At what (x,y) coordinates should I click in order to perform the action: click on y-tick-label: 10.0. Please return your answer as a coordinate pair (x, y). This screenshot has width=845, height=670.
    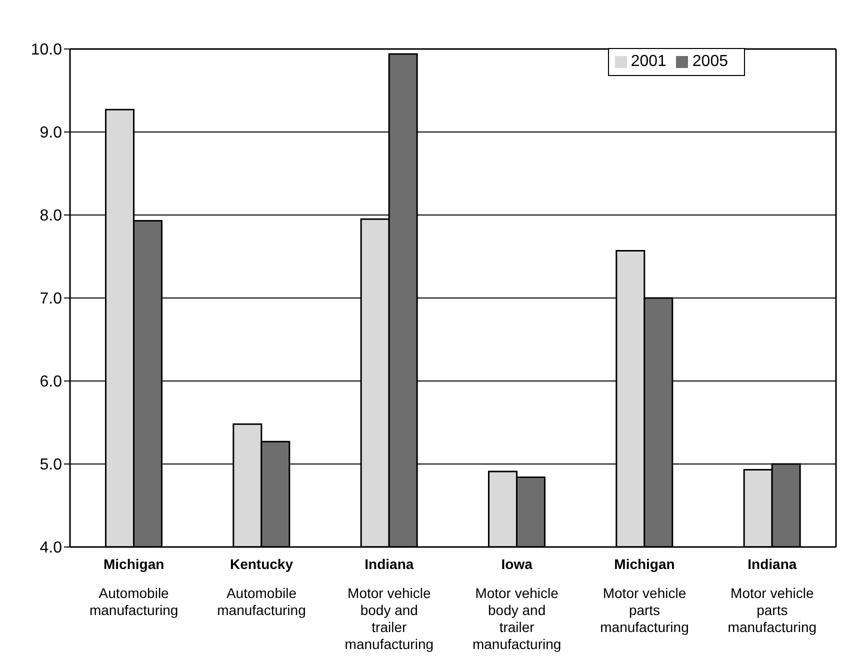
    Looking at the image, I should click on (46, 50).